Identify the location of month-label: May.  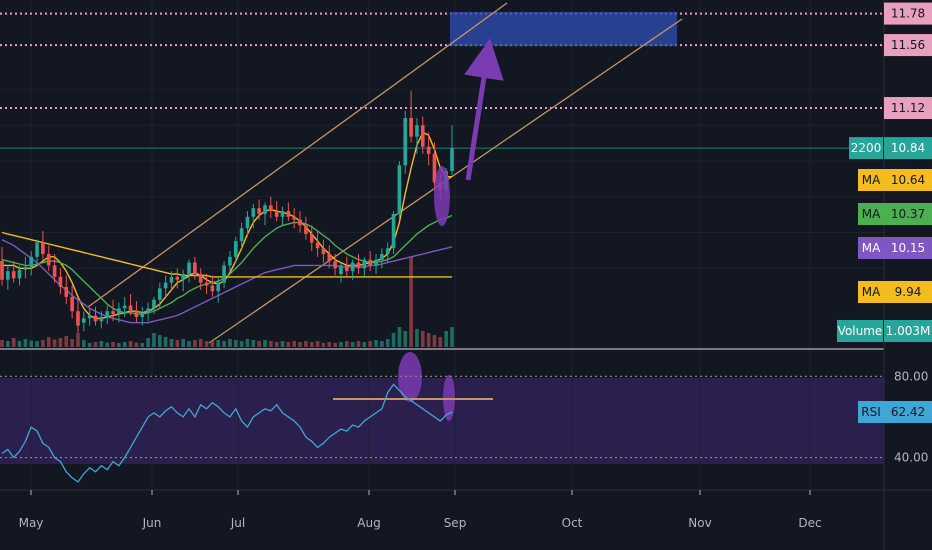
(31, 523).